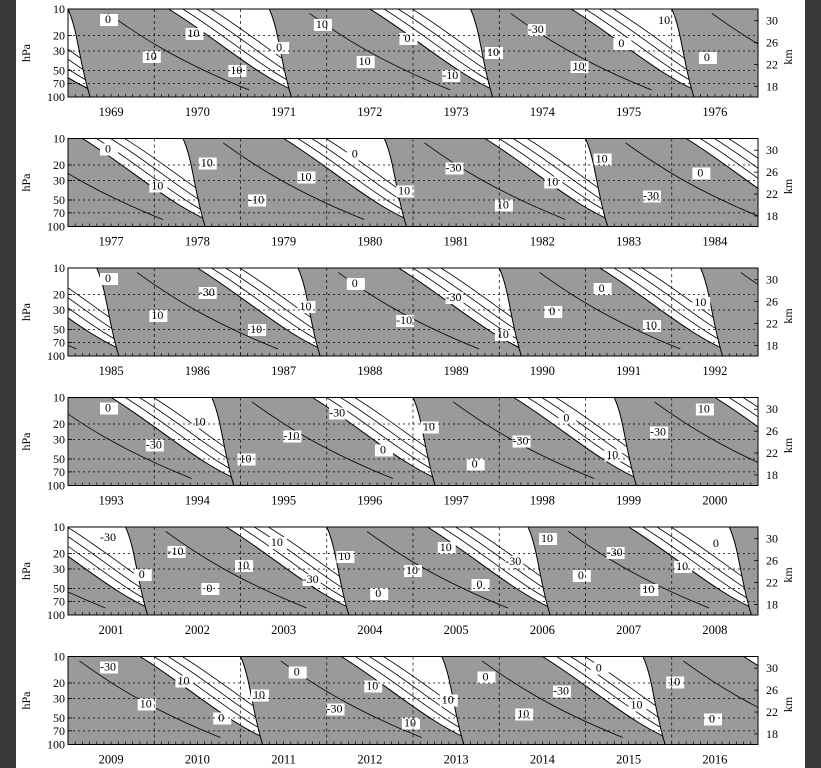 This screenshot has height=768, width=821. What do you see at coordinates (283, 242) in the screenshot?
I see `year-label: 1979` at bounding box center [283, 242].